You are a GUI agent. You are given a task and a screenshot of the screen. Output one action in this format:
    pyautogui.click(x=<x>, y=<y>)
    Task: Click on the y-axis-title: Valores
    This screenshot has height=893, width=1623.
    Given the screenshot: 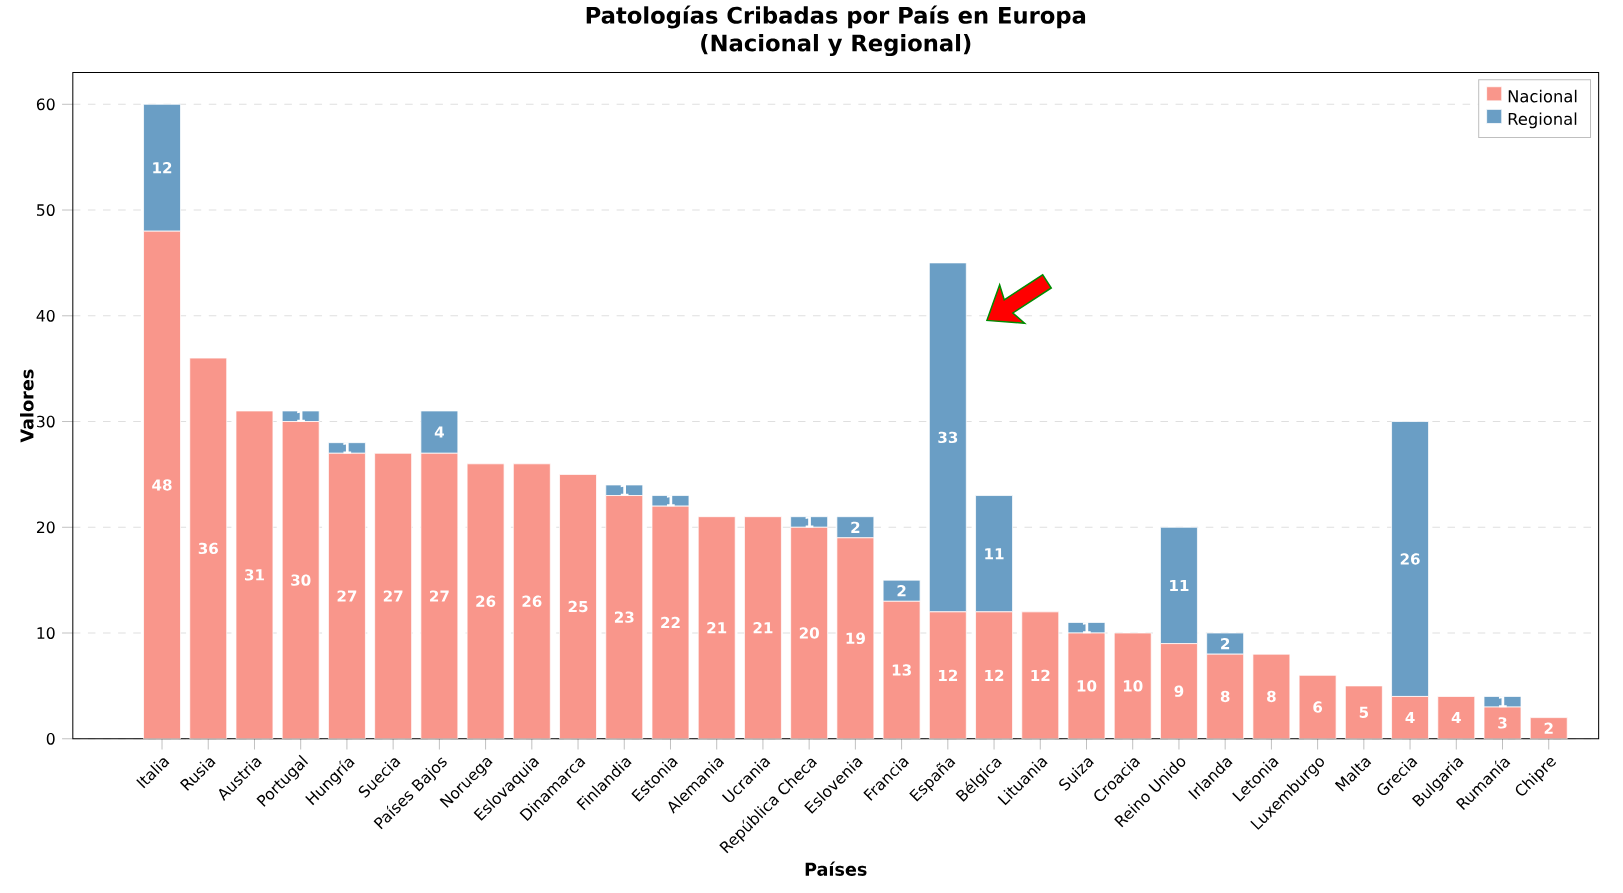 What is the action you would take?
    pyautogui.click(x=27, y=406)
    